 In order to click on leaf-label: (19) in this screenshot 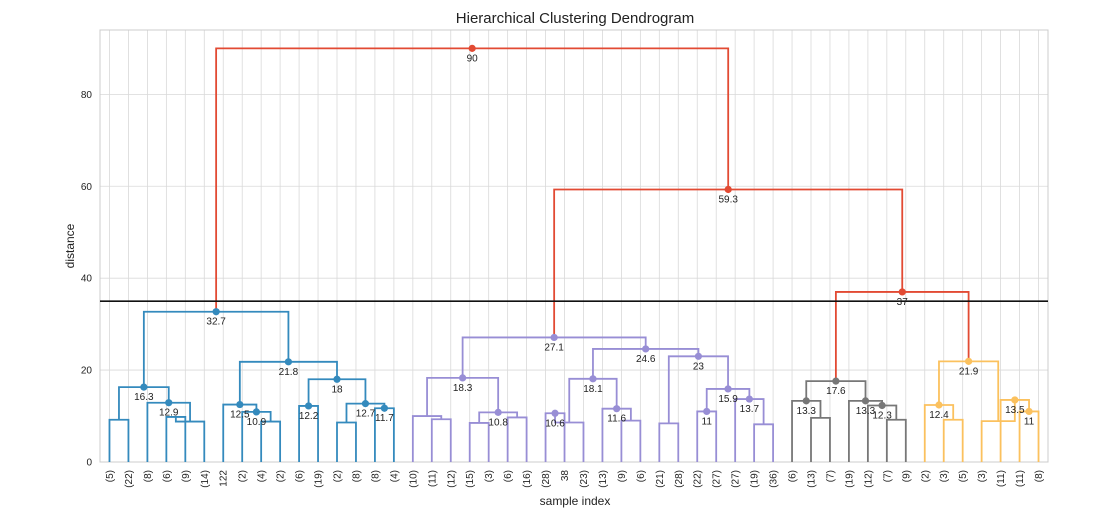, I will do `click(849, 479)`.